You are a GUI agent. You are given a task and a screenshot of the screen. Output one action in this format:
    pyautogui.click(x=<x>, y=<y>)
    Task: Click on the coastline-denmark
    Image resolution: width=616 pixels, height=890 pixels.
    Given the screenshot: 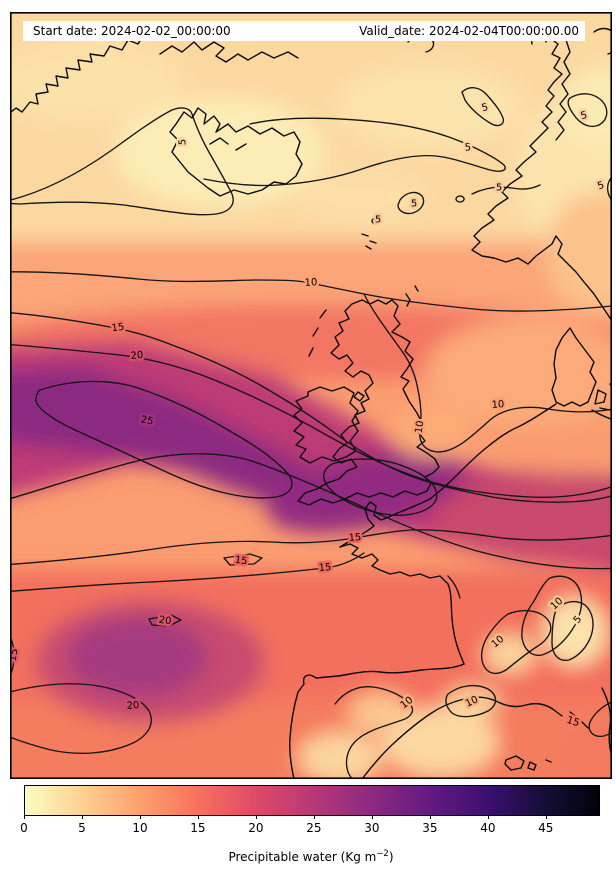 What is the action you would take?
    pyautogui.click(x=581, y=374)
    